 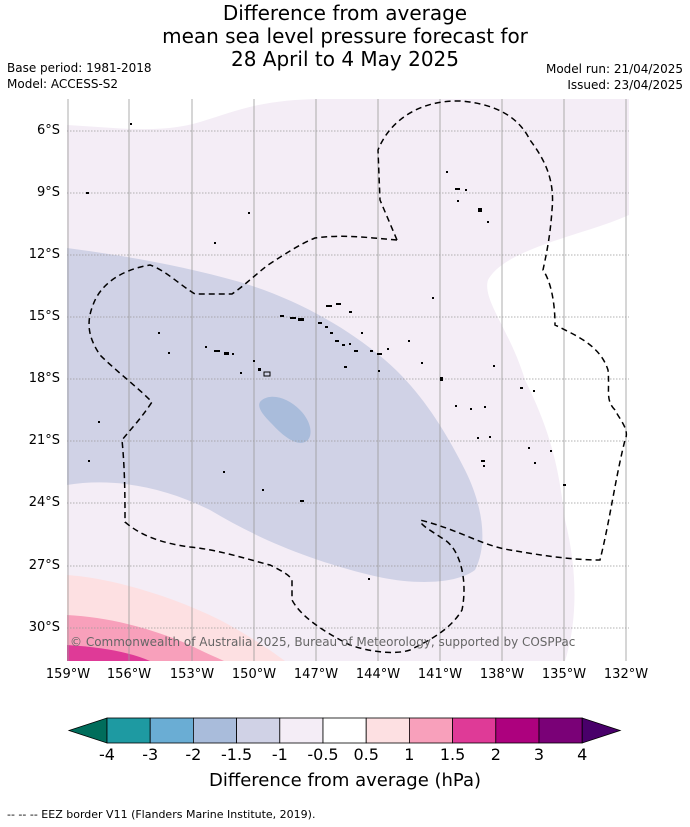 What do you see at coordinates (366, 754) in the screenshot?
I see `colorbar-tick-label: 0.5` at bounding box center [366, 754].